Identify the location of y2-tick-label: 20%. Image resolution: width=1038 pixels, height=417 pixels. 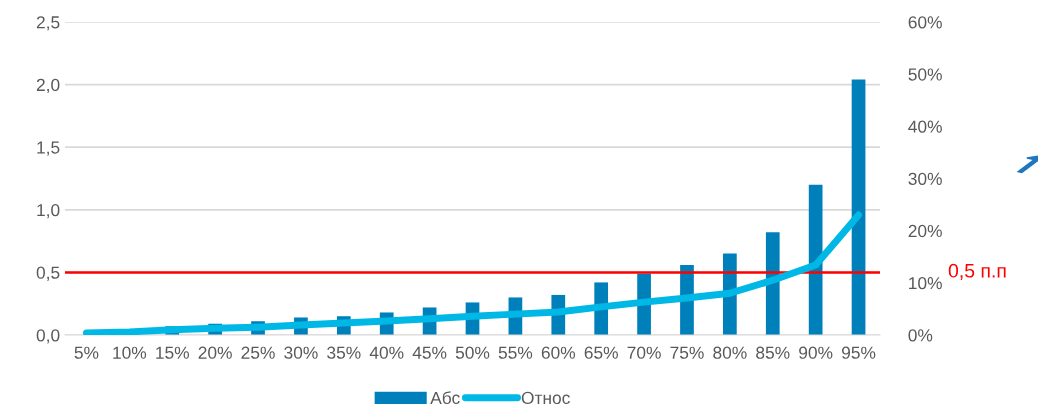
(925, 231).